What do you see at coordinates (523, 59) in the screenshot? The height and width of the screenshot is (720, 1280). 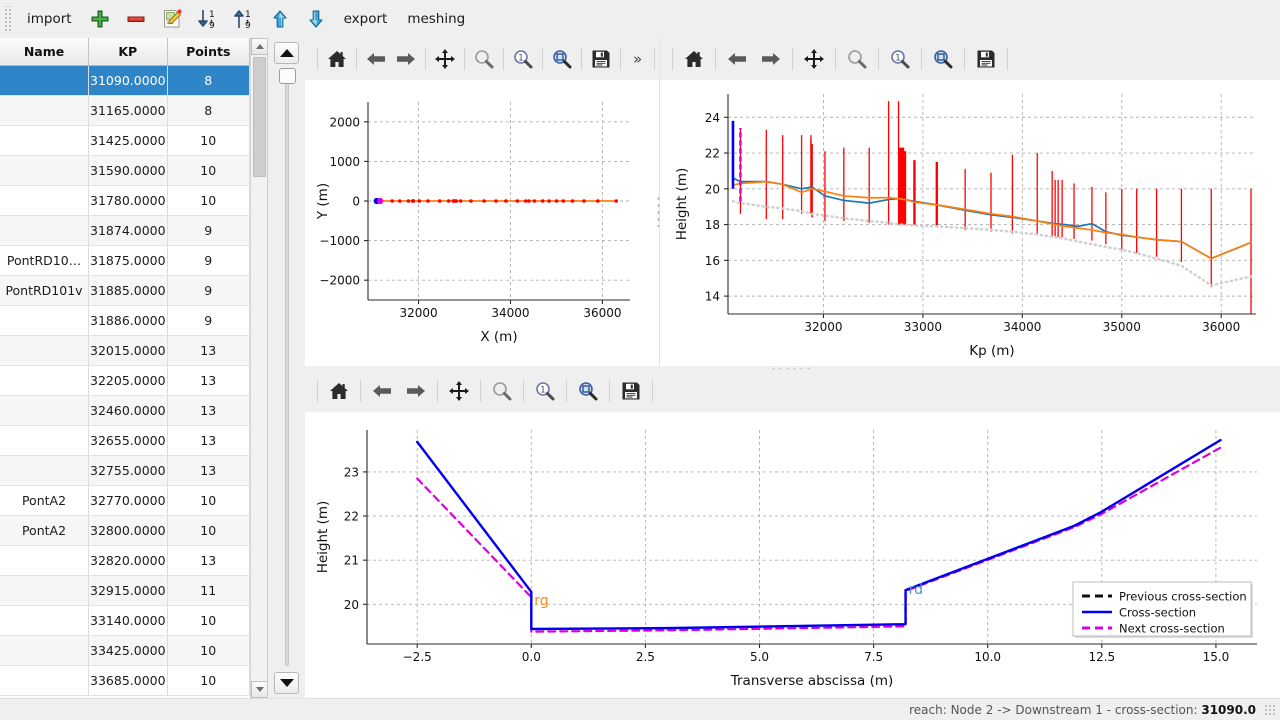 I see `zoom-one-button: 1` at bounding box center [523, 59].